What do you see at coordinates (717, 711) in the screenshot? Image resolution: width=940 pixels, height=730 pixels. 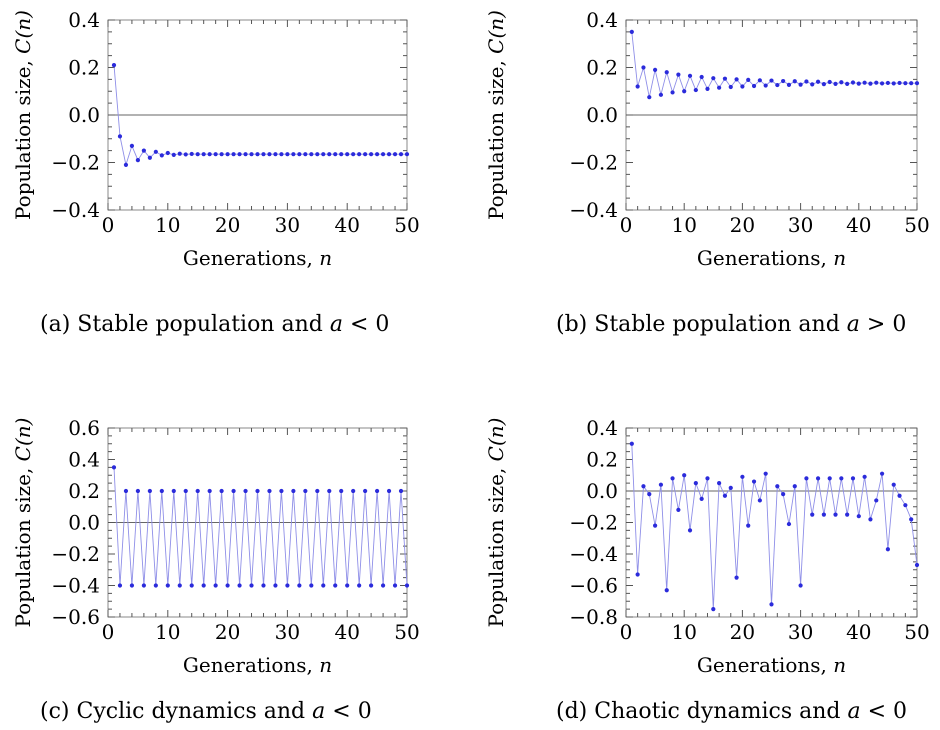 I see `caption-text: Chaotic dynamics and` at bounding box center [717, 711].